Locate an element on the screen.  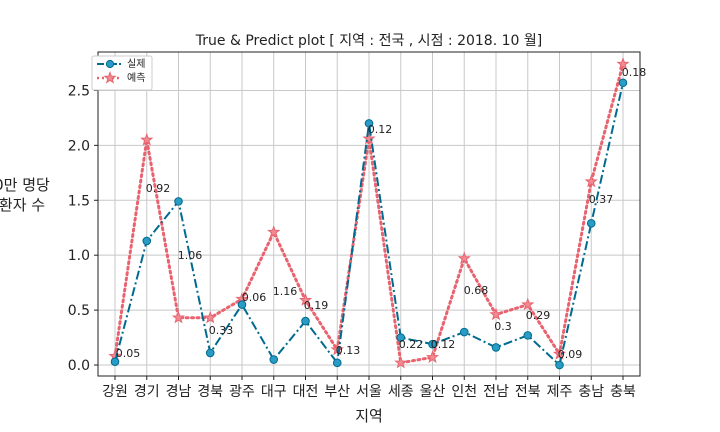
annotation-label: 0.92 is located at coordinates (158, 188).